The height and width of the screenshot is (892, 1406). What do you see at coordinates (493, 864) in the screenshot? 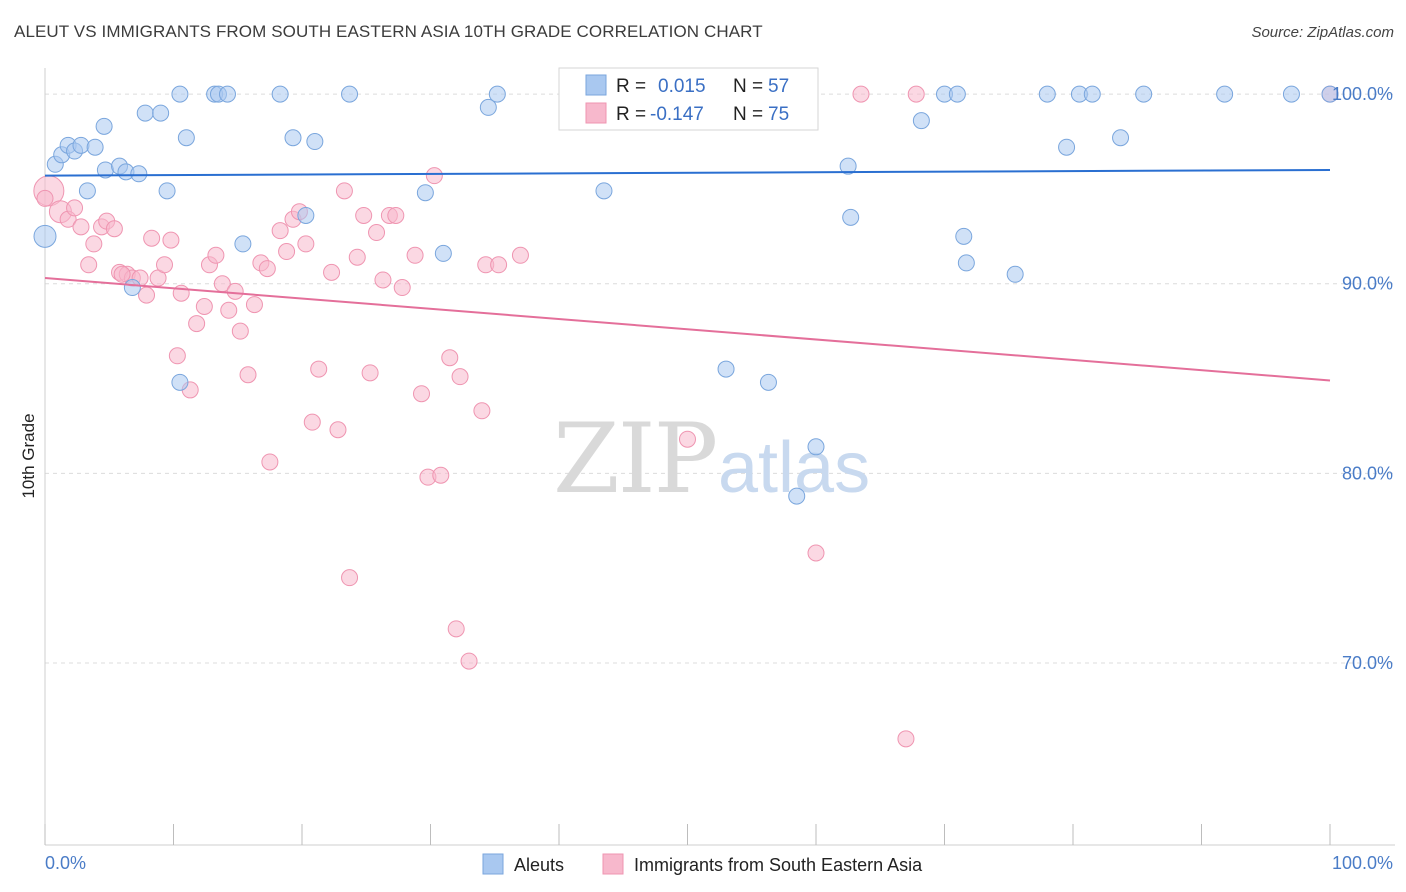
I see `legend-aleuts-swatch` at bounding box center [493, 864].